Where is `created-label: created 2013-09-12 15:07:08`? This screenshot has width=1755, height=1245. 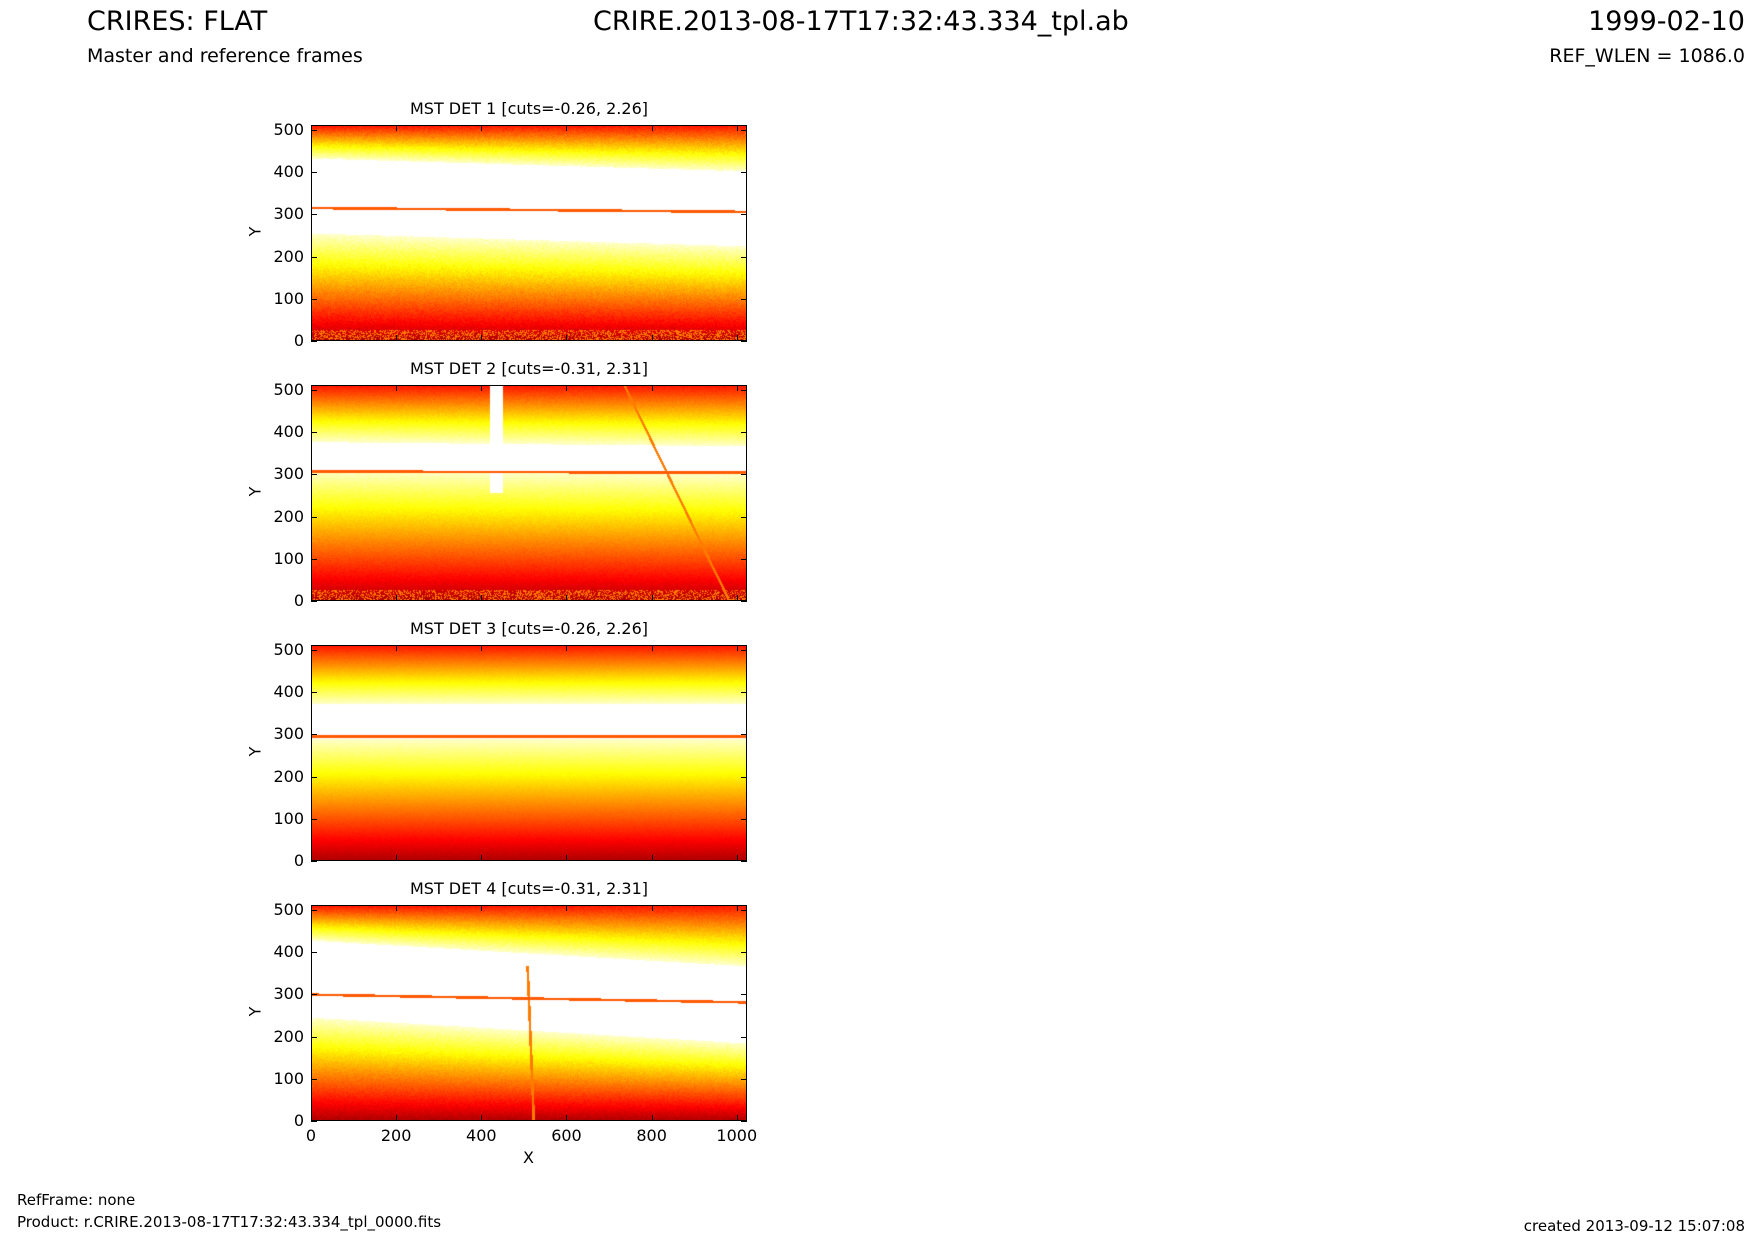 created-label: created 2013-09-12 15:07:08 is located at coordinates (1634, 1226).